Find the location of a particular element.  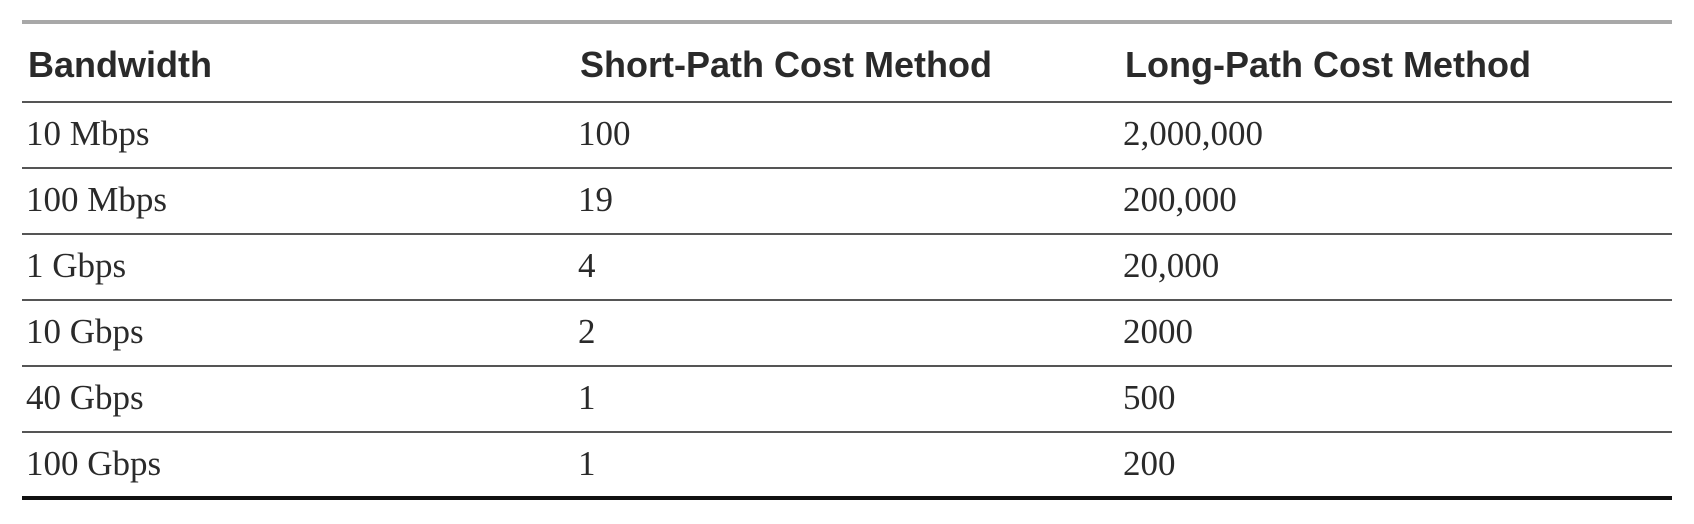

cell-long-path-cost: 20,000 is located at coordinates (1171, 265).